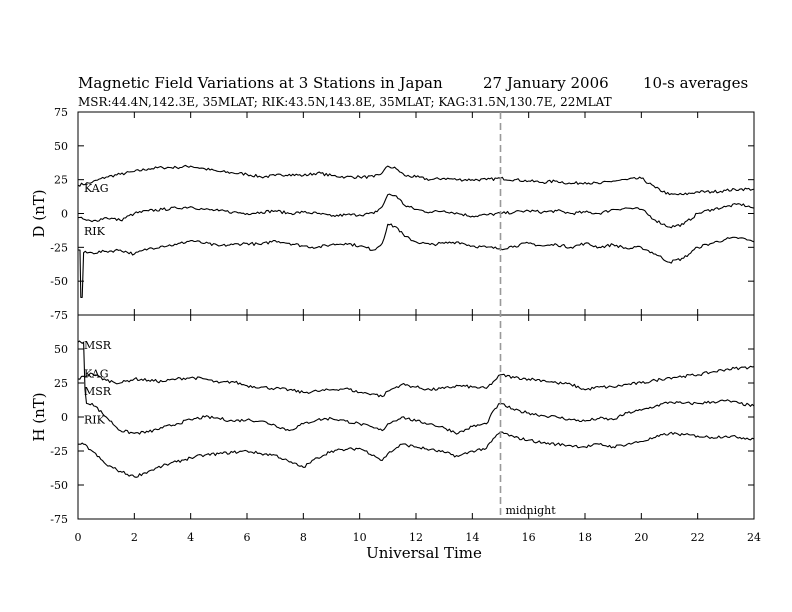  I want to click on y-axis-label-1: D (nT), so click(39, 213).